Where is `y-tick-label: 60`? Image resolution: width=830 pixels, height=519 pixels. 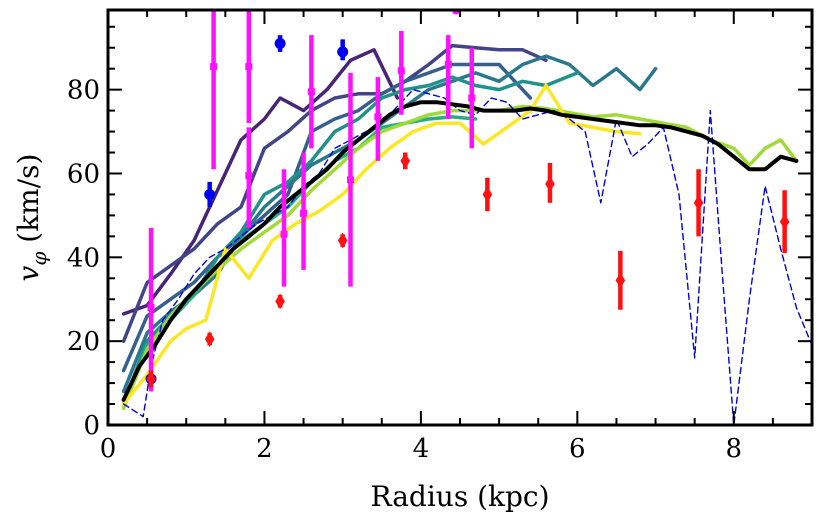 y-tick-label: 60 is located at coordinates (83, 174).